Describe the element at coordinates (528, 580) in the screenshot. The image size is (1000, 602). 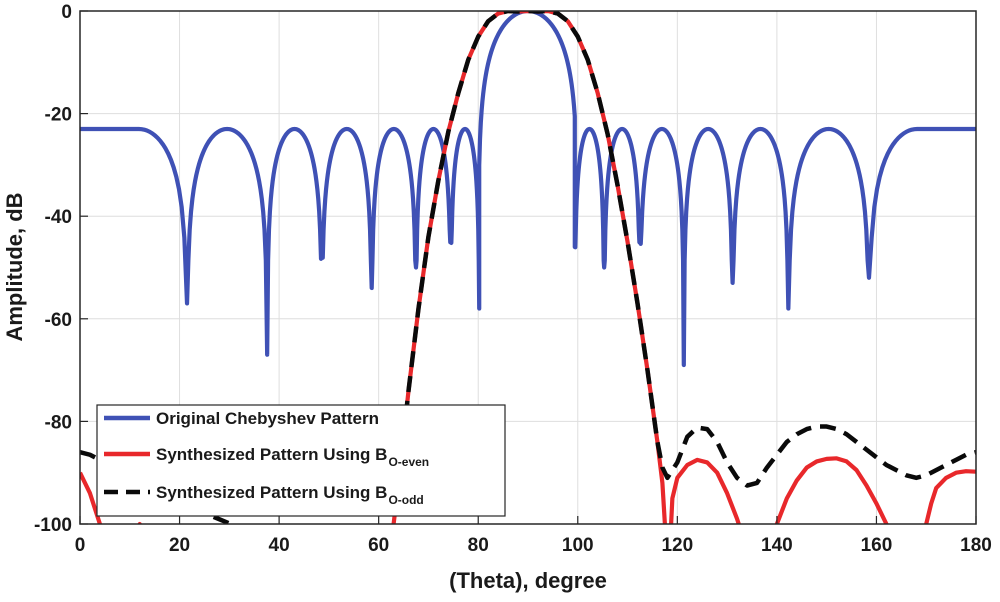
I see `x-axis-label: (Theta), degree` at that location.